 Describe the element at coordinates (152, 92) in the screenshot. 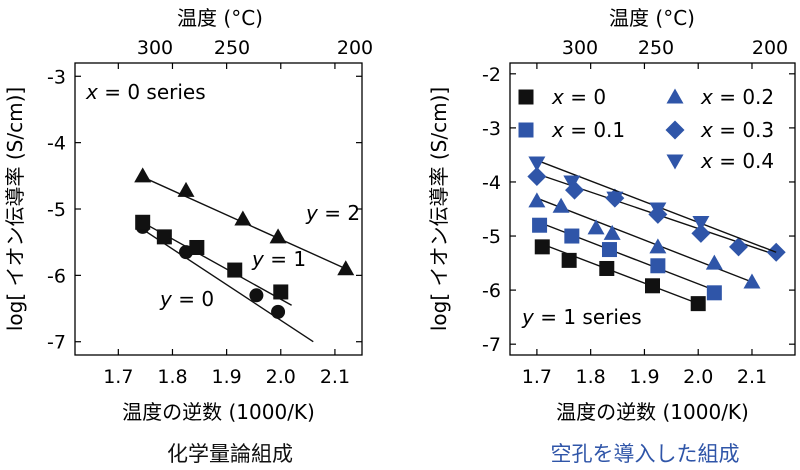

I see `annotation-text: = 0 series` at that location.